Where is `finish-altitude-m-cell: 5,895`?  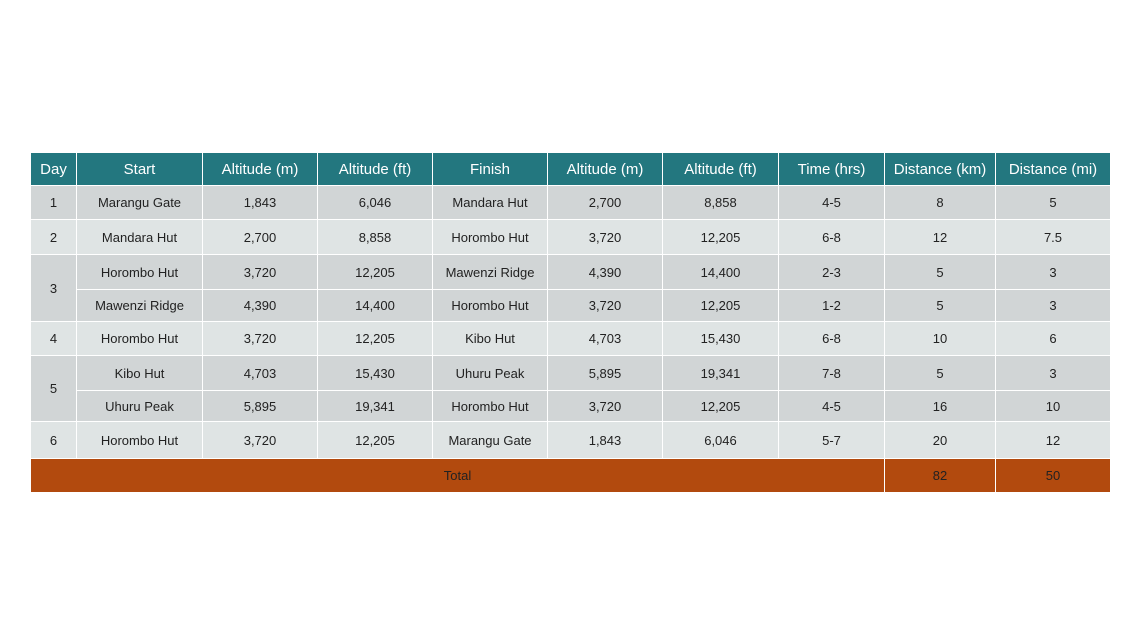 finish-altitude-m-cell: 5,895 is located at coordinates (605, 373).